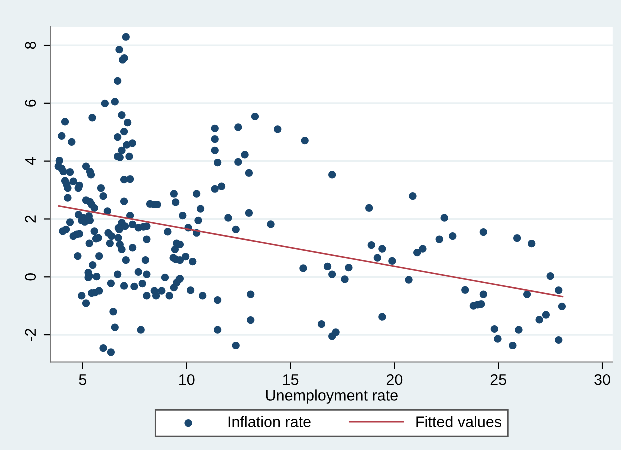  Describe the element at coordinates (394, 380) in the screenshot. I see `x-tick-label: 20` at that location.